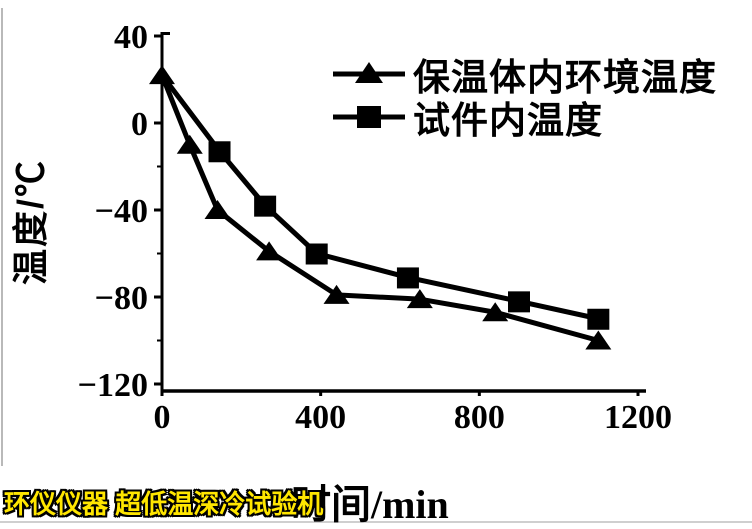 Image resolution: width=752 pixels, height=529 pixels. What do you see at coordinates (113, 385) in the screenshot?
I see `y-tick-label: −120` at bounding box center [113, 385].